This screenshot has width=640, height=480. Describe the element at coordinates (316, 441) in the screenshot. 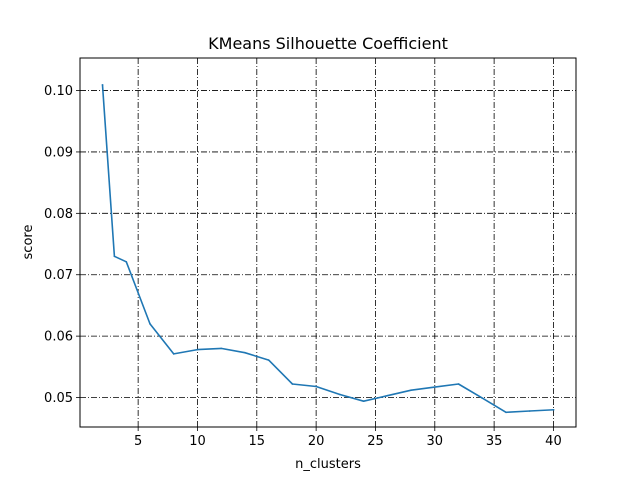

I see `x-tick-label: 20` at that location.